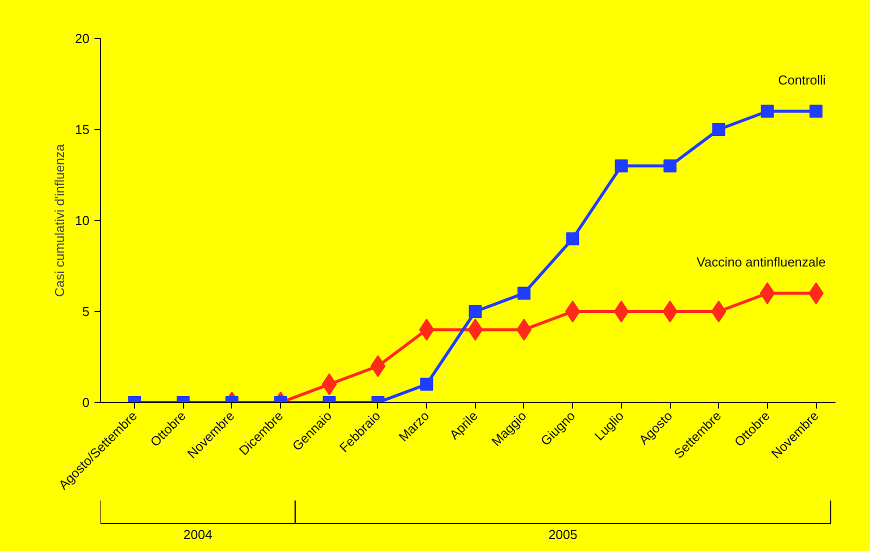 The height and width of the screenshot is (551, 870). Describe the element at coordinates (86, 402) in the screenshot. I see `y-tick-label: 0` at that location.